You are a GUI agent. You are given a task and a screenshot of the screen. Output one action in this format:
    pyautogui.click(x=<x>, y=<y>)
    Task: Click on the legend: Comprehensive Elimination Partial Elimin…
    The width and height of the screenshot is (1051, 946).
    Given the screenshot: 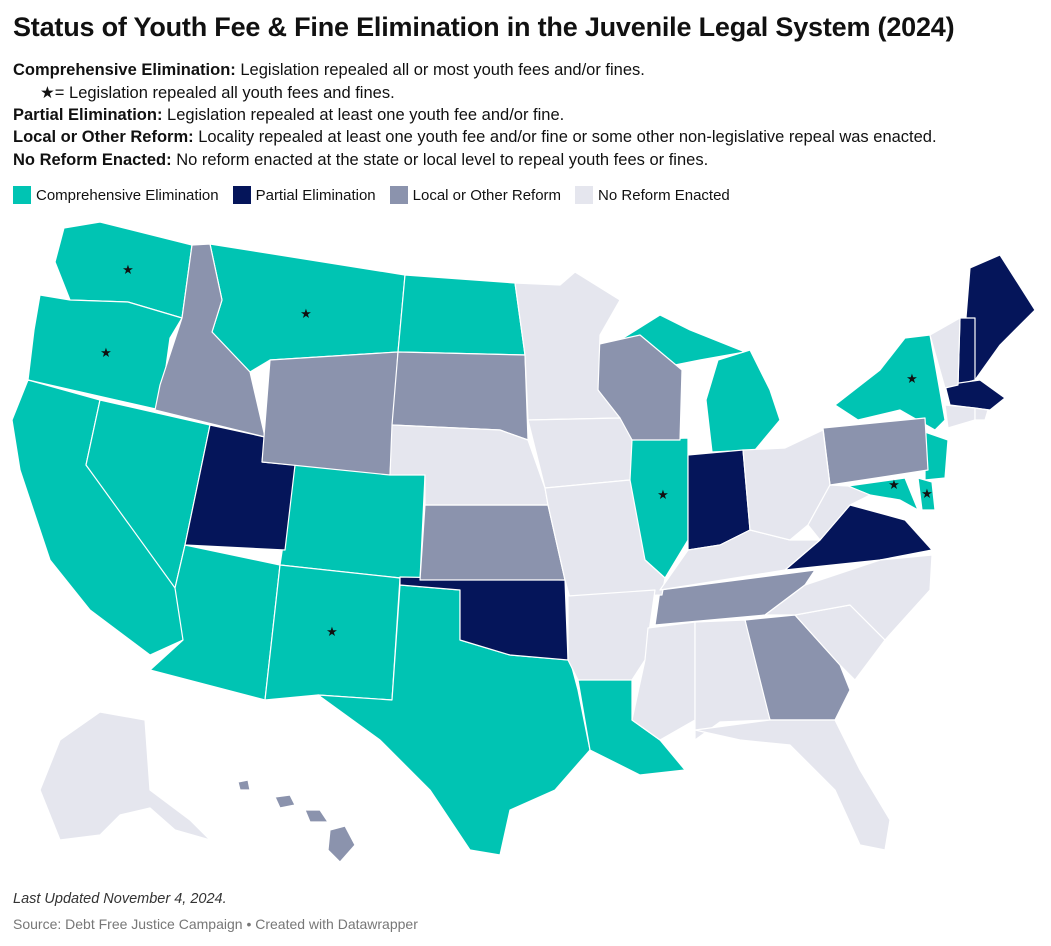 What is the action you would take?
    pyautogui.click(x=378, y=195)
    